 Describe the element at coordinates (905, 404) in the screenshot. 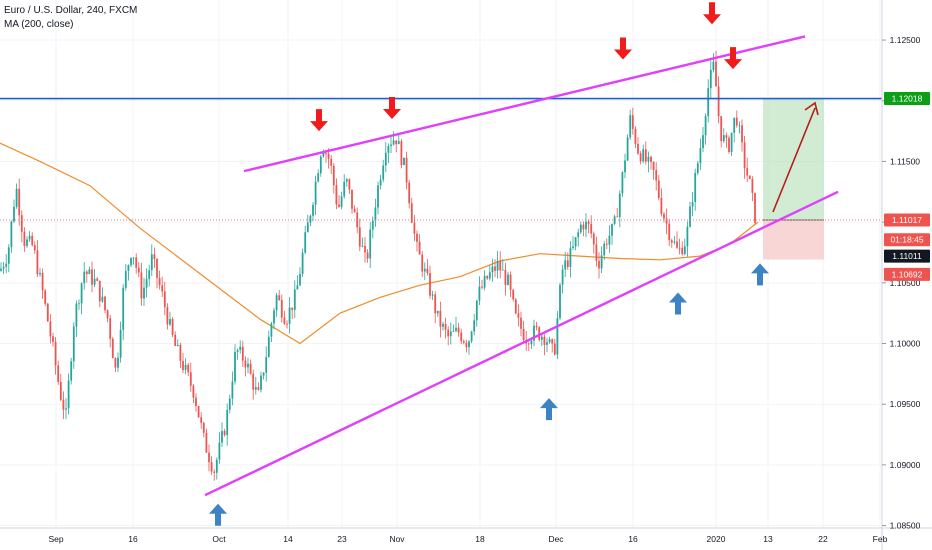

I see `y-tick-label: 1.09500` at that location.